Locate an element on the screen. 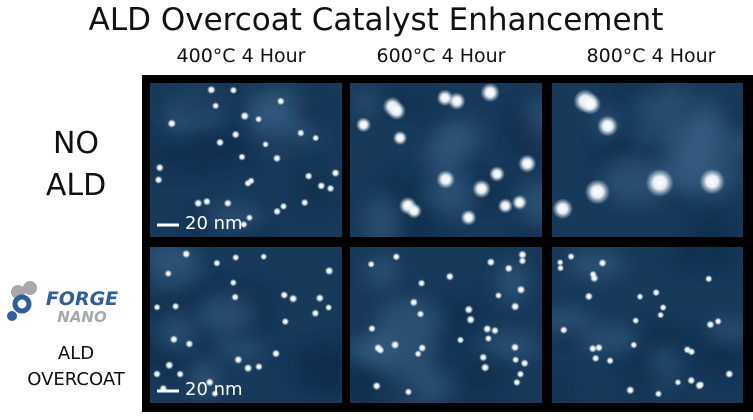  title: ALD Overcoat Catalyst Enhancement is located at coordinates (376, 20).